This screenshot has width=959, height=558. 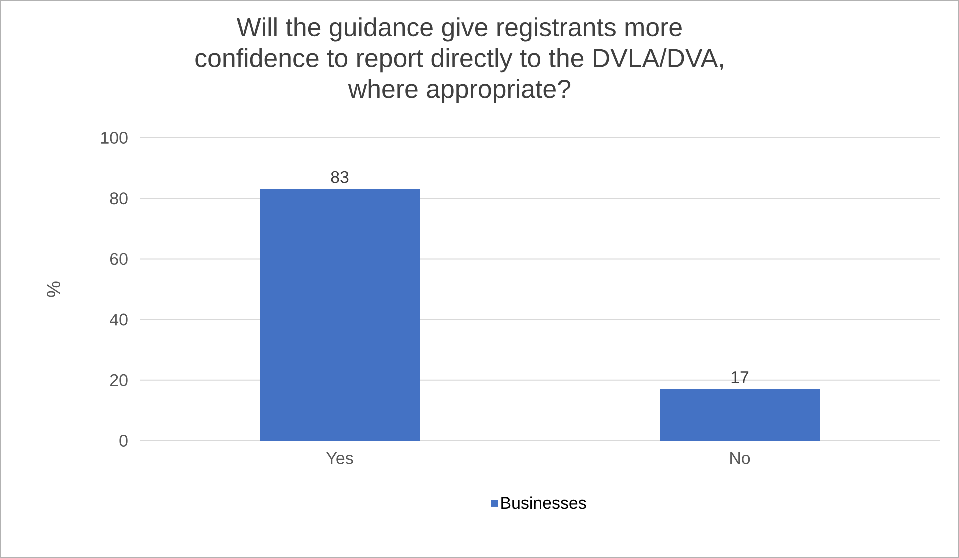 What do you see at coordinates (740, 458) in the screenshot?
I see `x-tick-label: No` at bounding box center [740, 458].